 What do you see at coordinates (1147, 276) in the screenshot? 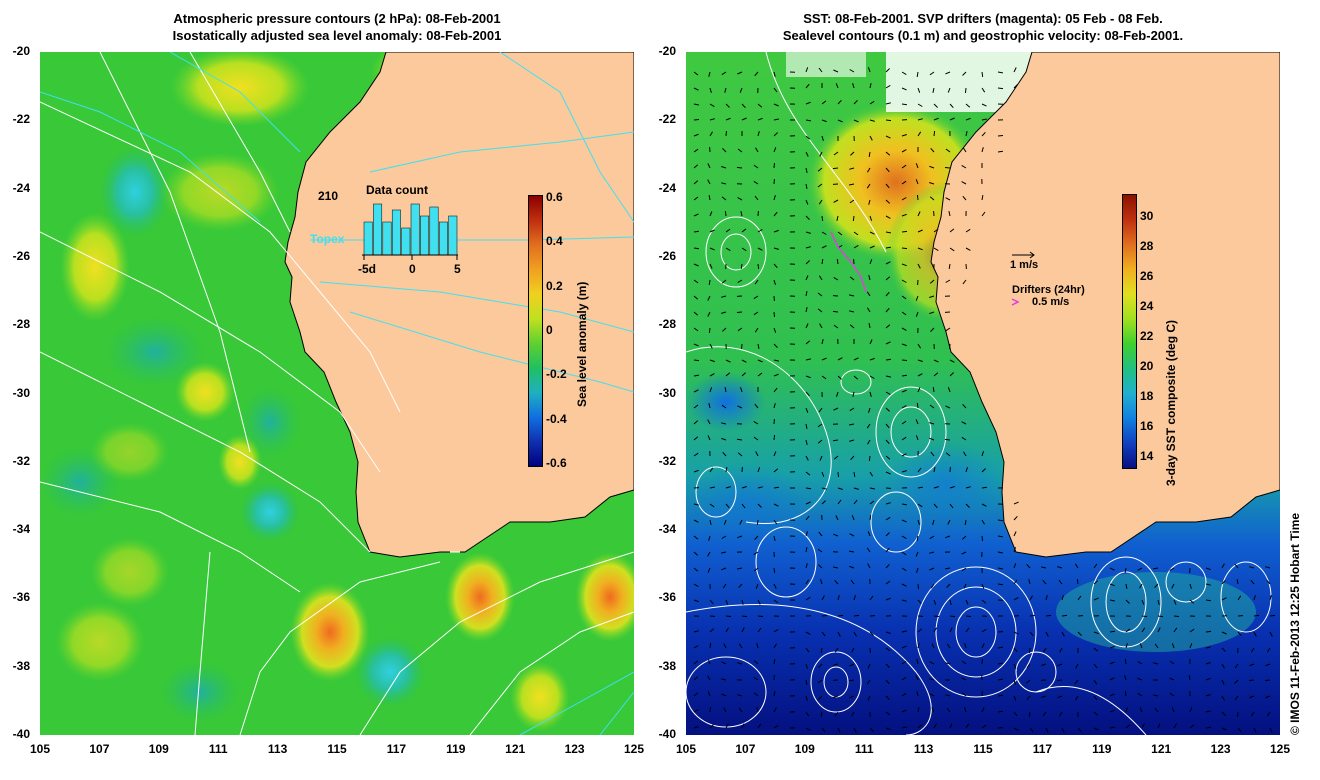
I see `sst-colorbar-tick: 26` at bounding box center [1147, 276].